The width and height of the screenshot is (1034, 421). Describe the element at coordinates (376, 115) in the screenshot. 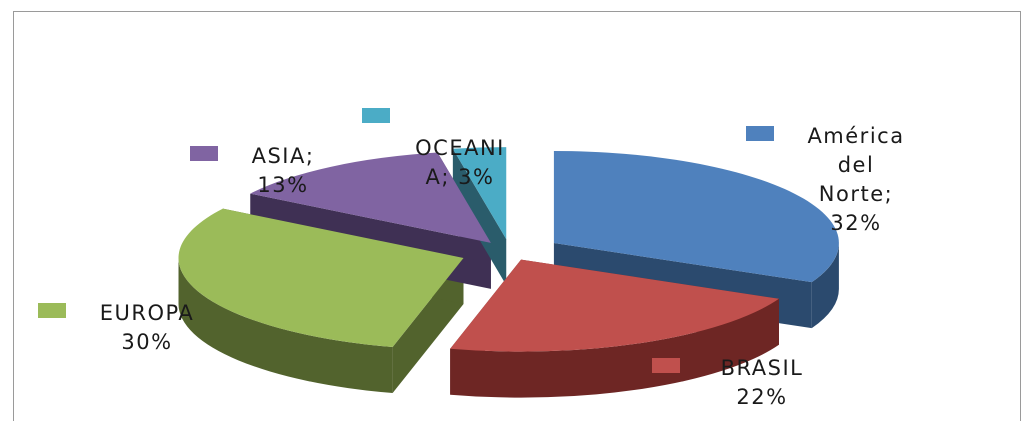

I see `legend-swatch-oceania` at that location.